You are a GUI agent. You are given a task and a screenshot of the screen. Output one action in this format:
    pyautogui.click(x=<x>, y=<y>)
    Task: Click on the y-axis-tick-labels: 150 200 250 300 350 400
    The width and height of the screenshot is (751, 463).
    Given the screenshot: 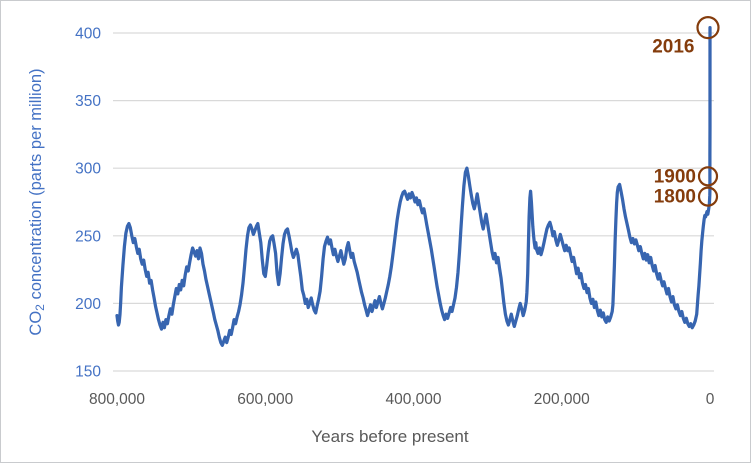 What is the action you would take?
    pyautogui.click(x=88, y=203)
    